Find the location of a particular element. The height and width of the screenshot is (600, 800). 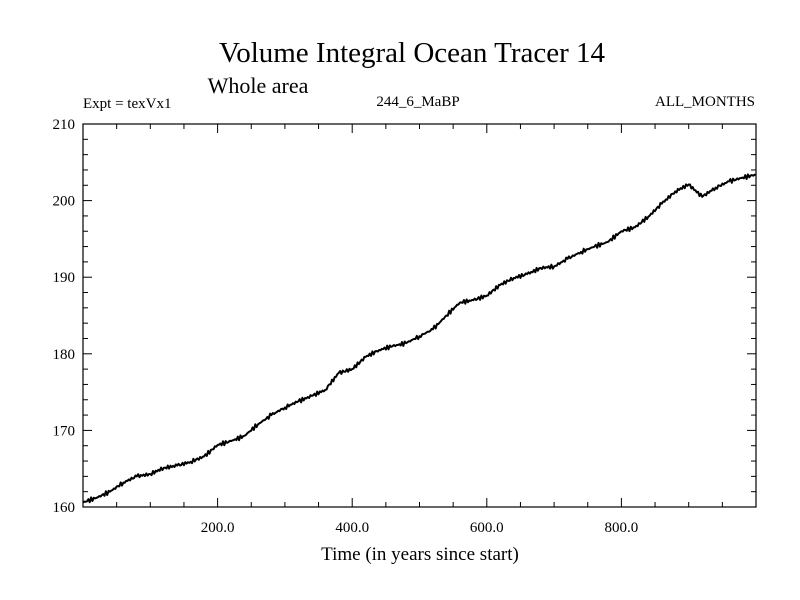

y-tick-label: 190 is located at coordinates (64, 278).